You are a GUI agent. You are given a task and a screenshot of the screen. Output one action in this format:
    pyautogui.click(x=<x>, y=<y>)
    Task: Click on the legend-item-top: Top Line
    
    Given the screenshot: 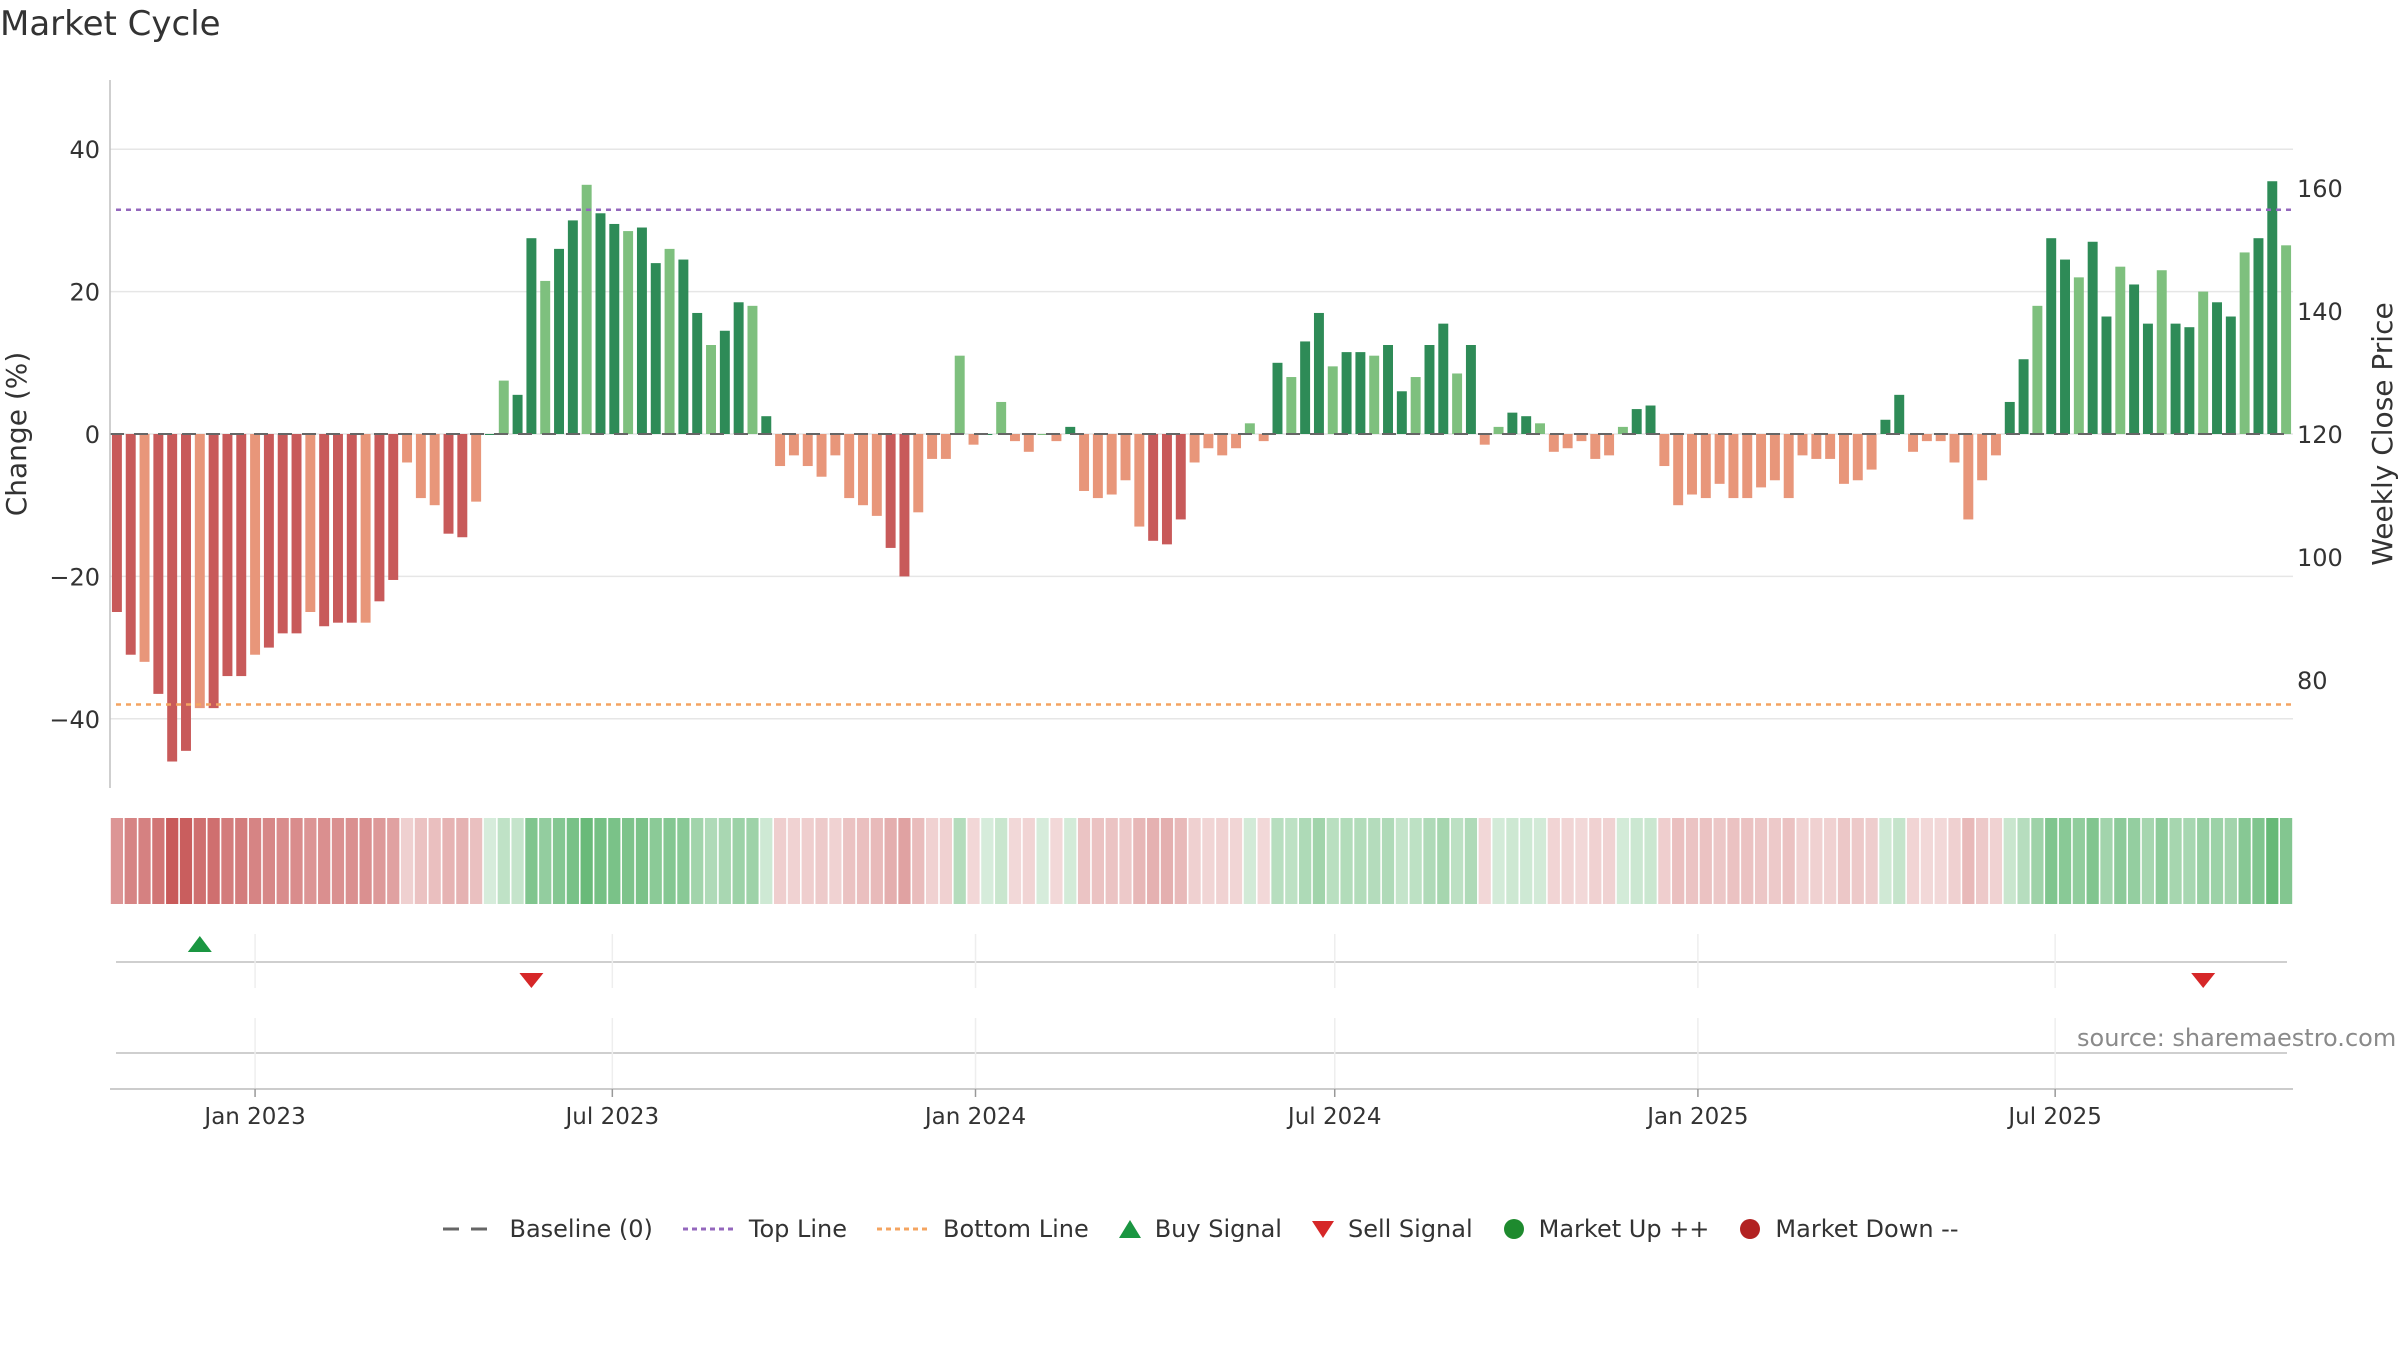 What is the action you would take?
    pyautogui.click(x=764, y=1229)
    